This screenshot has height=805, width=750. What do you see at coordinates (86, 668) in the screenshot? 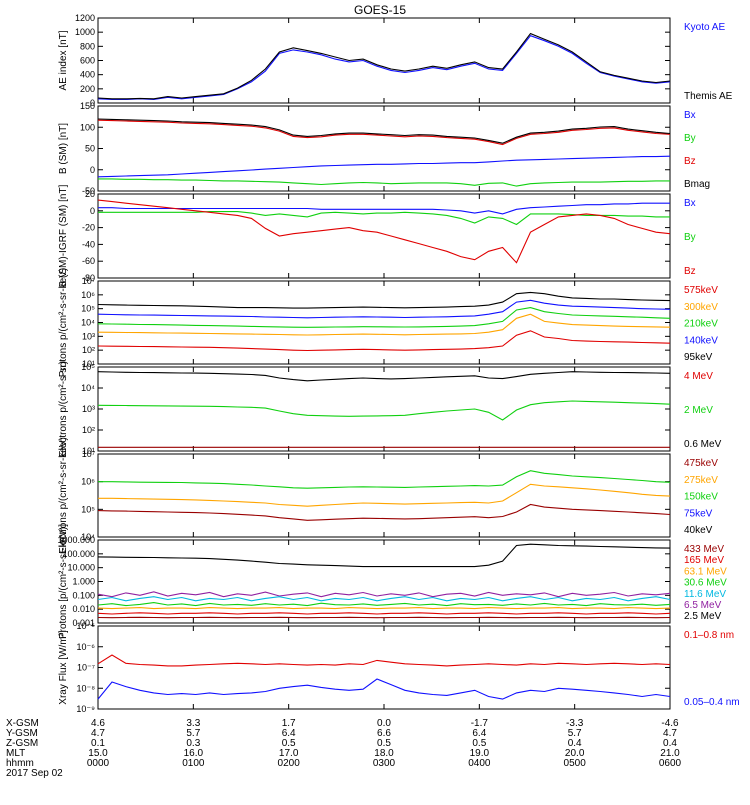
I see `y-tick-label: 10⁻⁷` at bounding box center [86, 668].